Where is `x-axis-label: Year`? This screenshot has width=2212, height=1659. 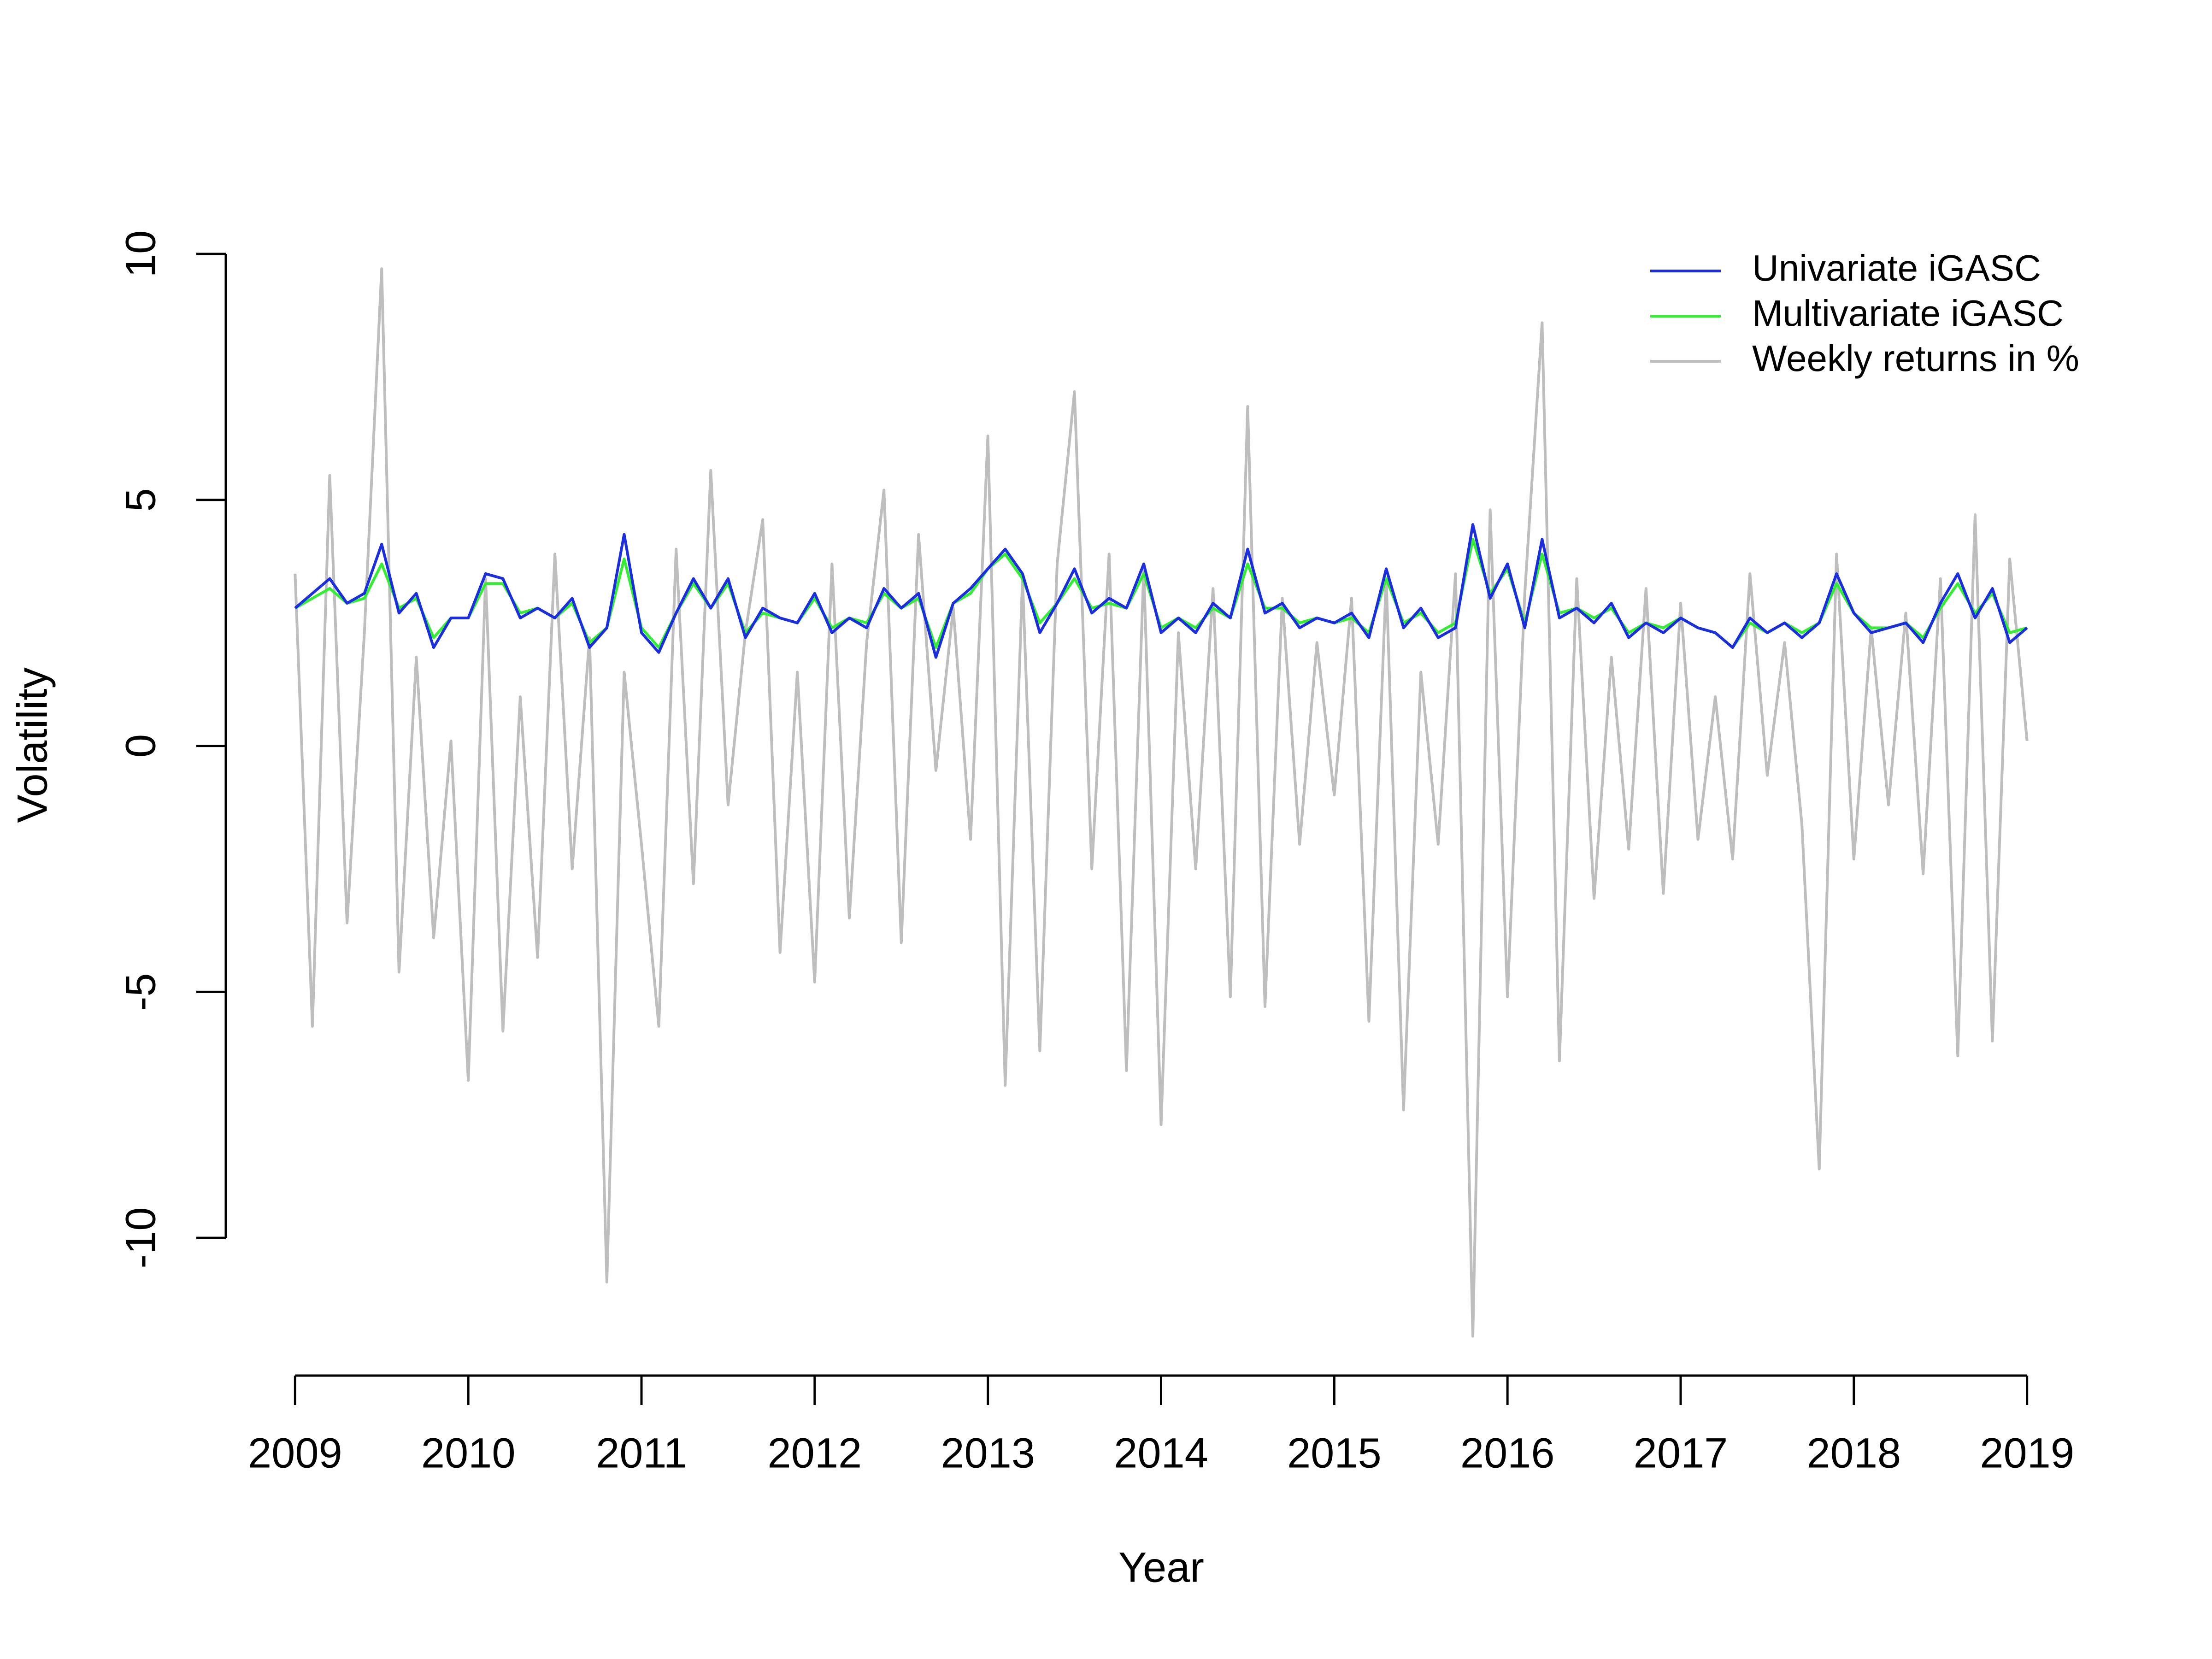
x-axis-label: Year is located at coordinates (1161, 1567).